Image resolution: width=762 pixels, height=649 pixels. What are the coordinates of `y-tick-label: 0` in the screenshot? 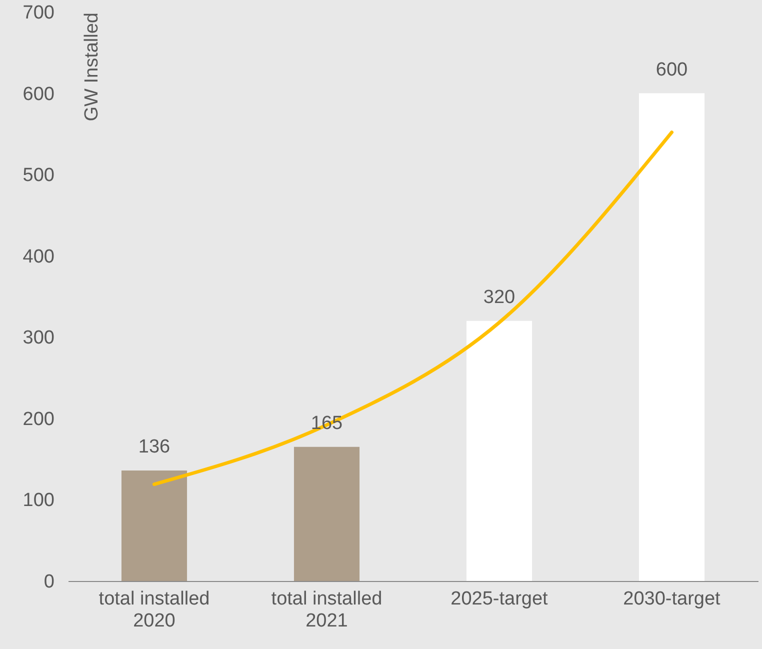 It's located at (49, 582).